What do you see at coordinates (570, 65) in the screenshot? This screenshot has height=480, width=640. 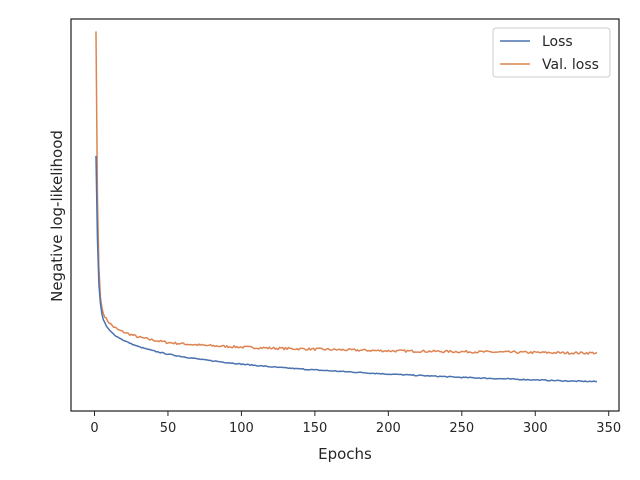 I see `legend-label-val-loss: Val. loss` at bounding box center [570, 65].